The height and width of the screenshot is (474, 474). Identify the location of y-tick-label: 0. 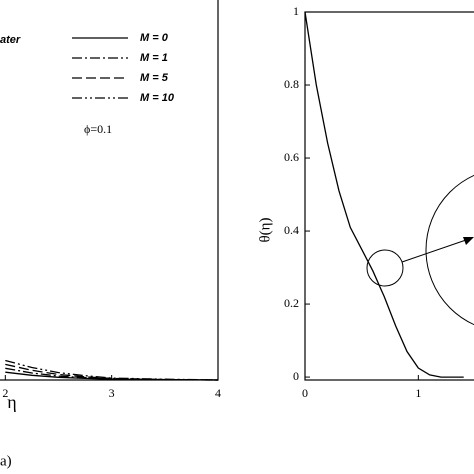
(296, 376).